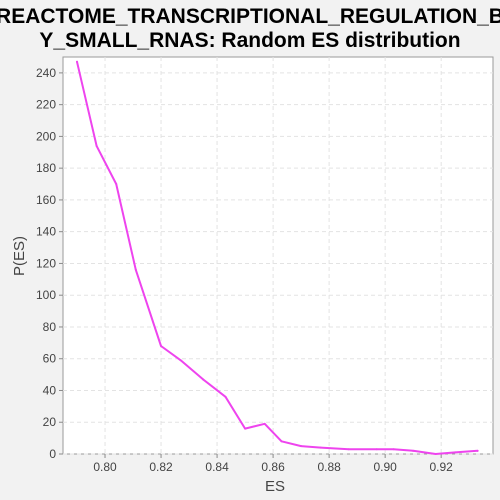  I want to click on x-tick-label: 0.84, so click(217, 467).